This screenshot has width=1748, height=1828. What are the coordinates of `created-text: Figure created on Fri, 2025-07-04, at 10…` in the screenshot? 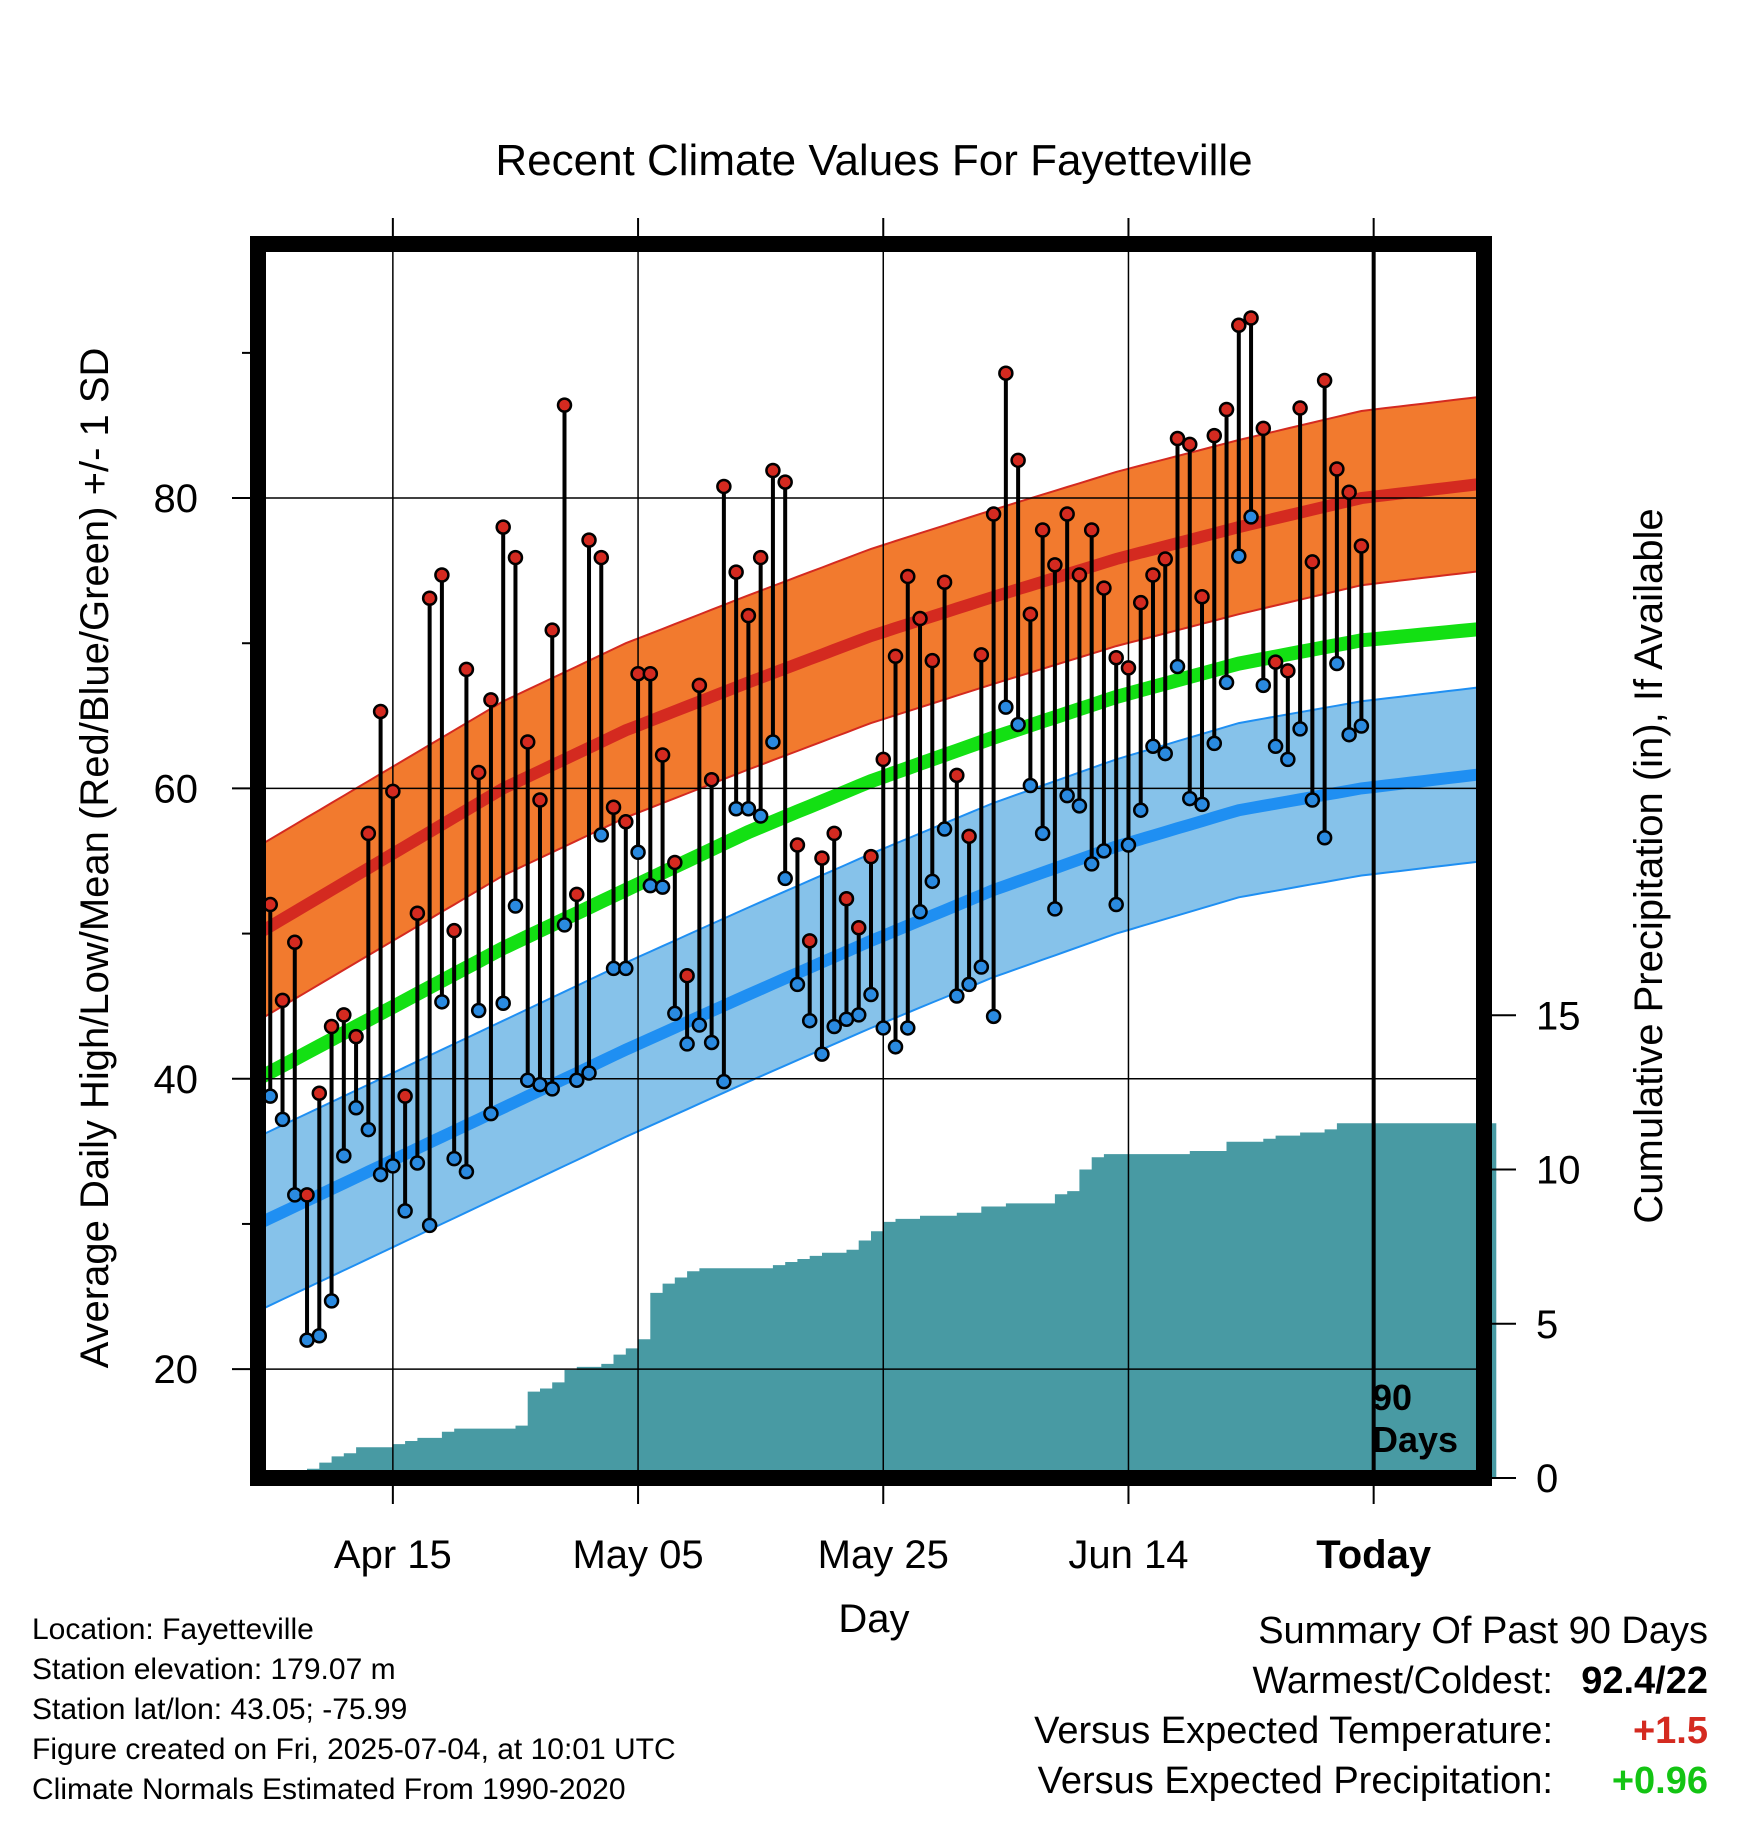 It's located at (354, 1749).